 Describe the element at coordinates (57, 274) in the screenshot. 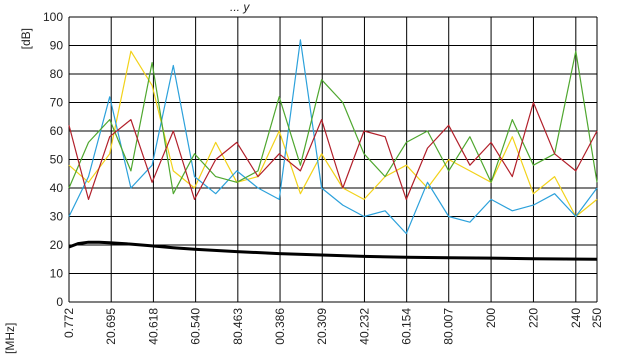

I see `y-tick-label: 10` at that location.